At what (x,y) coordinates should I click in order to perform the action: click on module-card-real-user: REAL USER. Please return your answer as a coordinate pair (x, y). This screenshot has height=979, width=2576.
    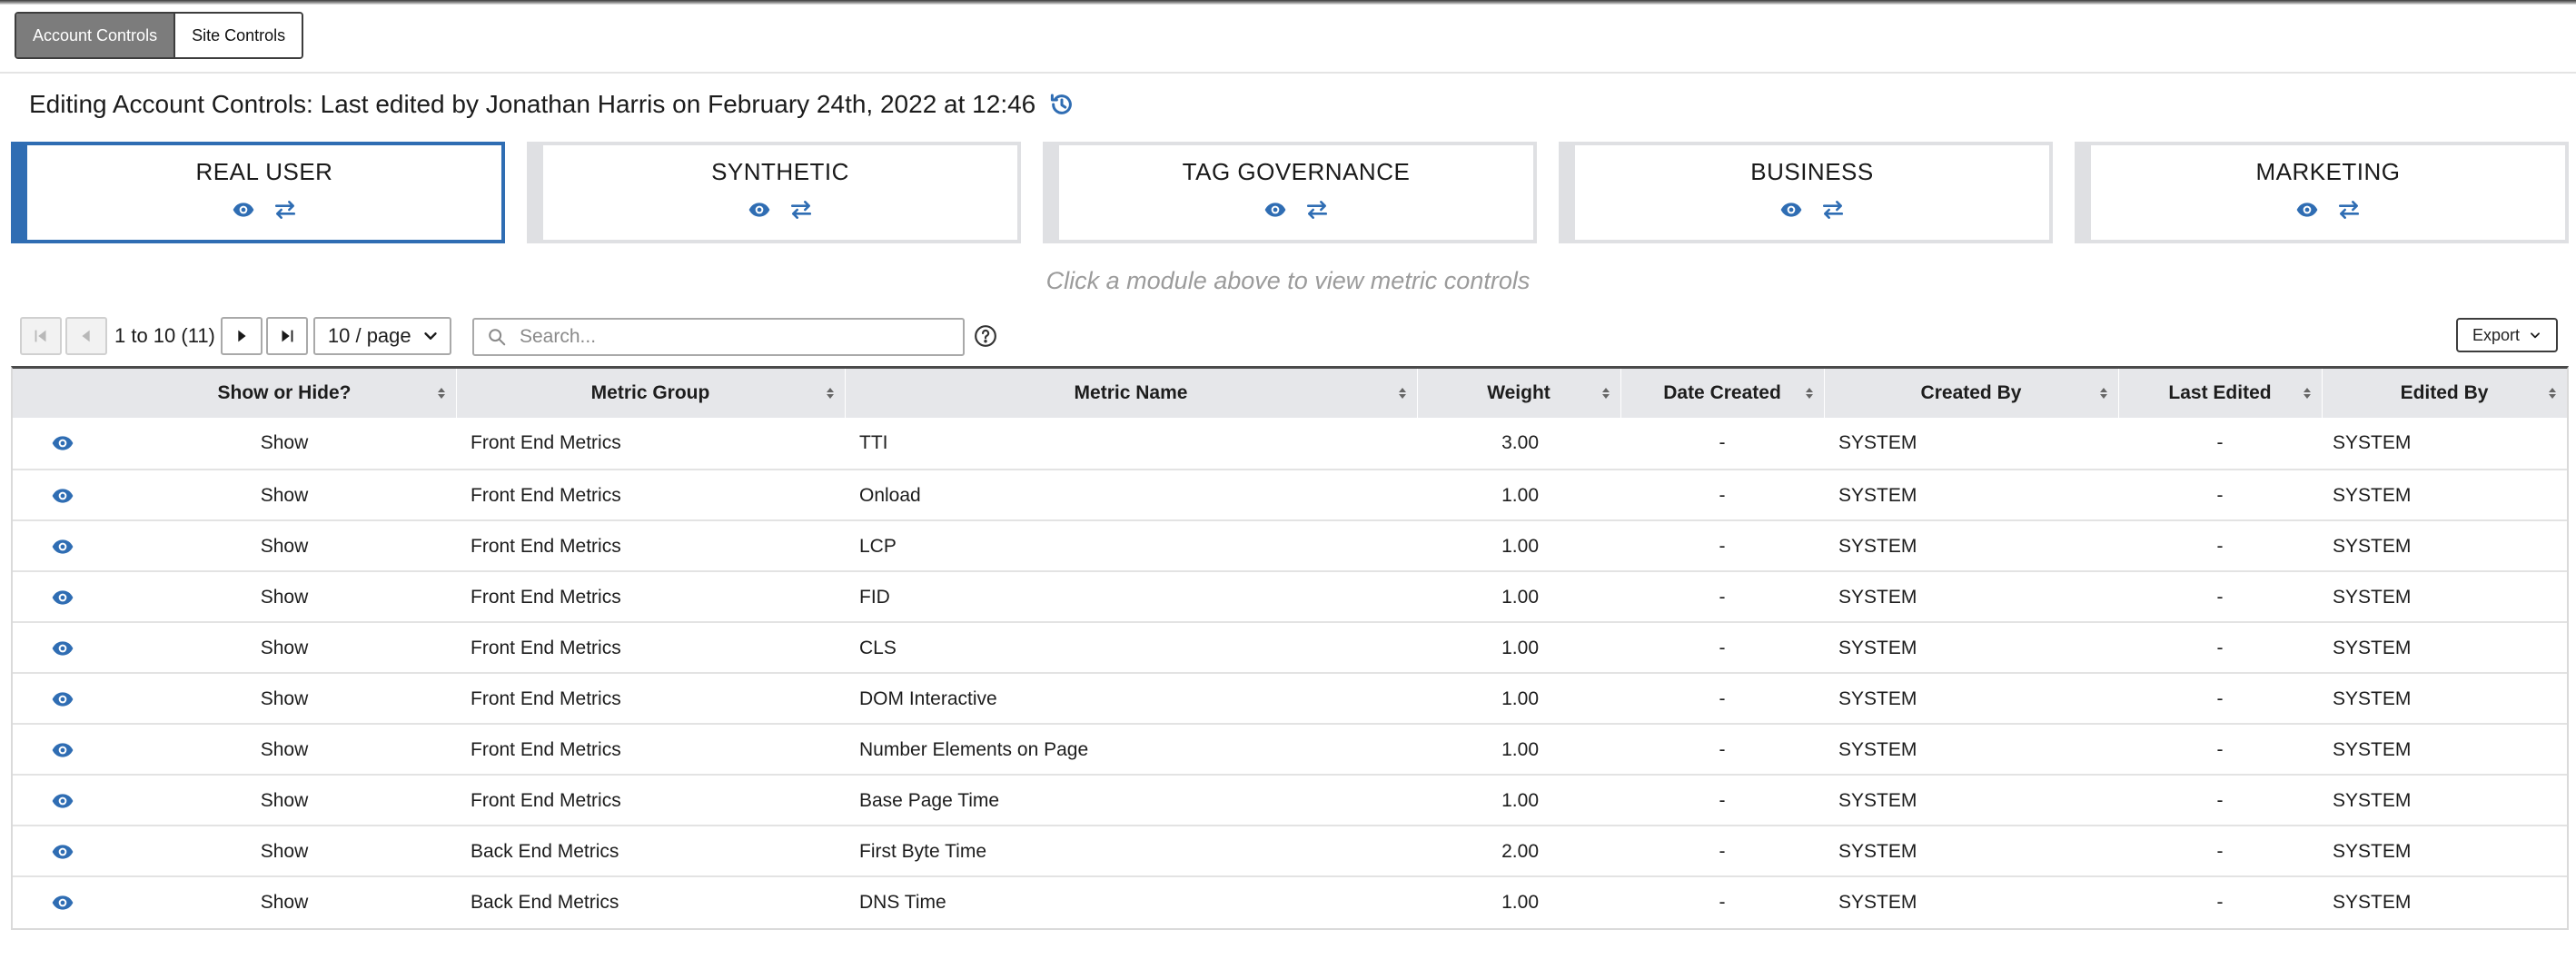
    Looking at the image, I should click on (258, 192).